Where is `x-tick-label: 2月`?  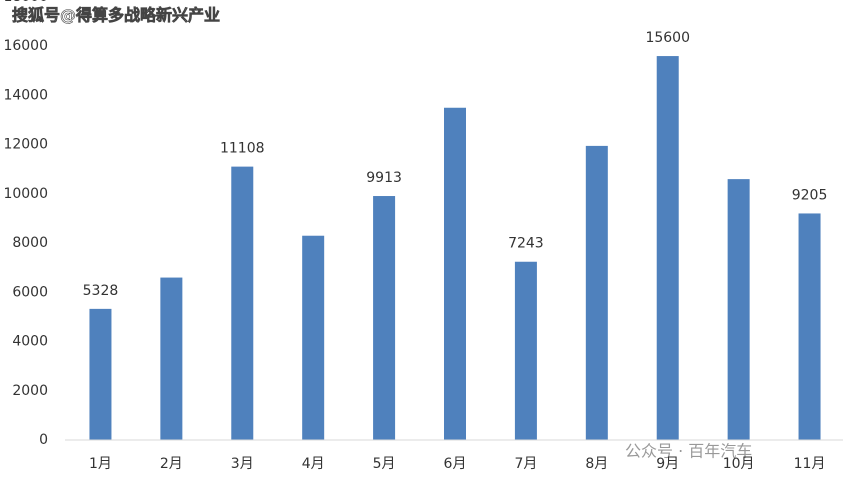
x-tick-label: 2月 is located at coordinates (171, 464).